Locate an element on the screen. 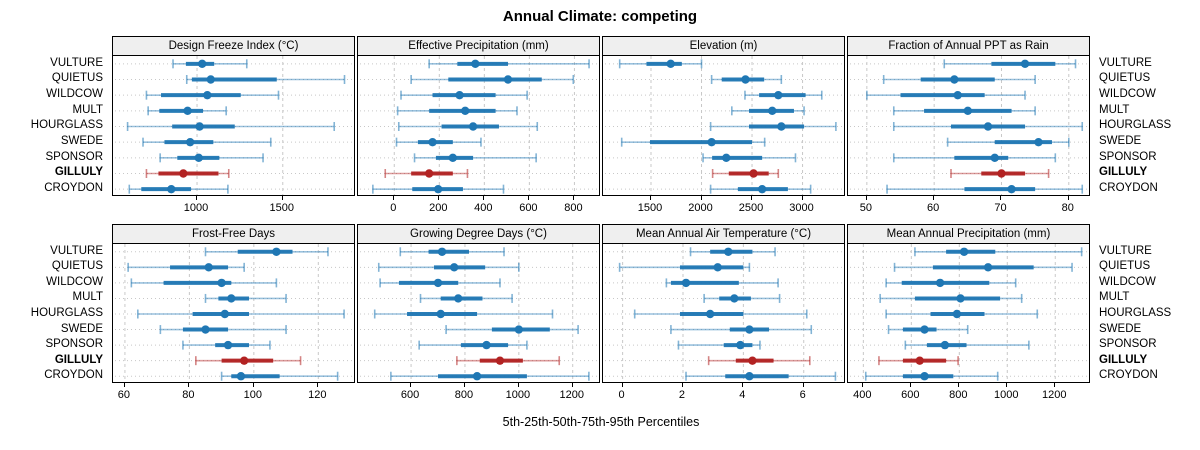 The width and height of the screenshot is (1200, 450). axis-tick-label: 200 is located at coordinates (438, 208).